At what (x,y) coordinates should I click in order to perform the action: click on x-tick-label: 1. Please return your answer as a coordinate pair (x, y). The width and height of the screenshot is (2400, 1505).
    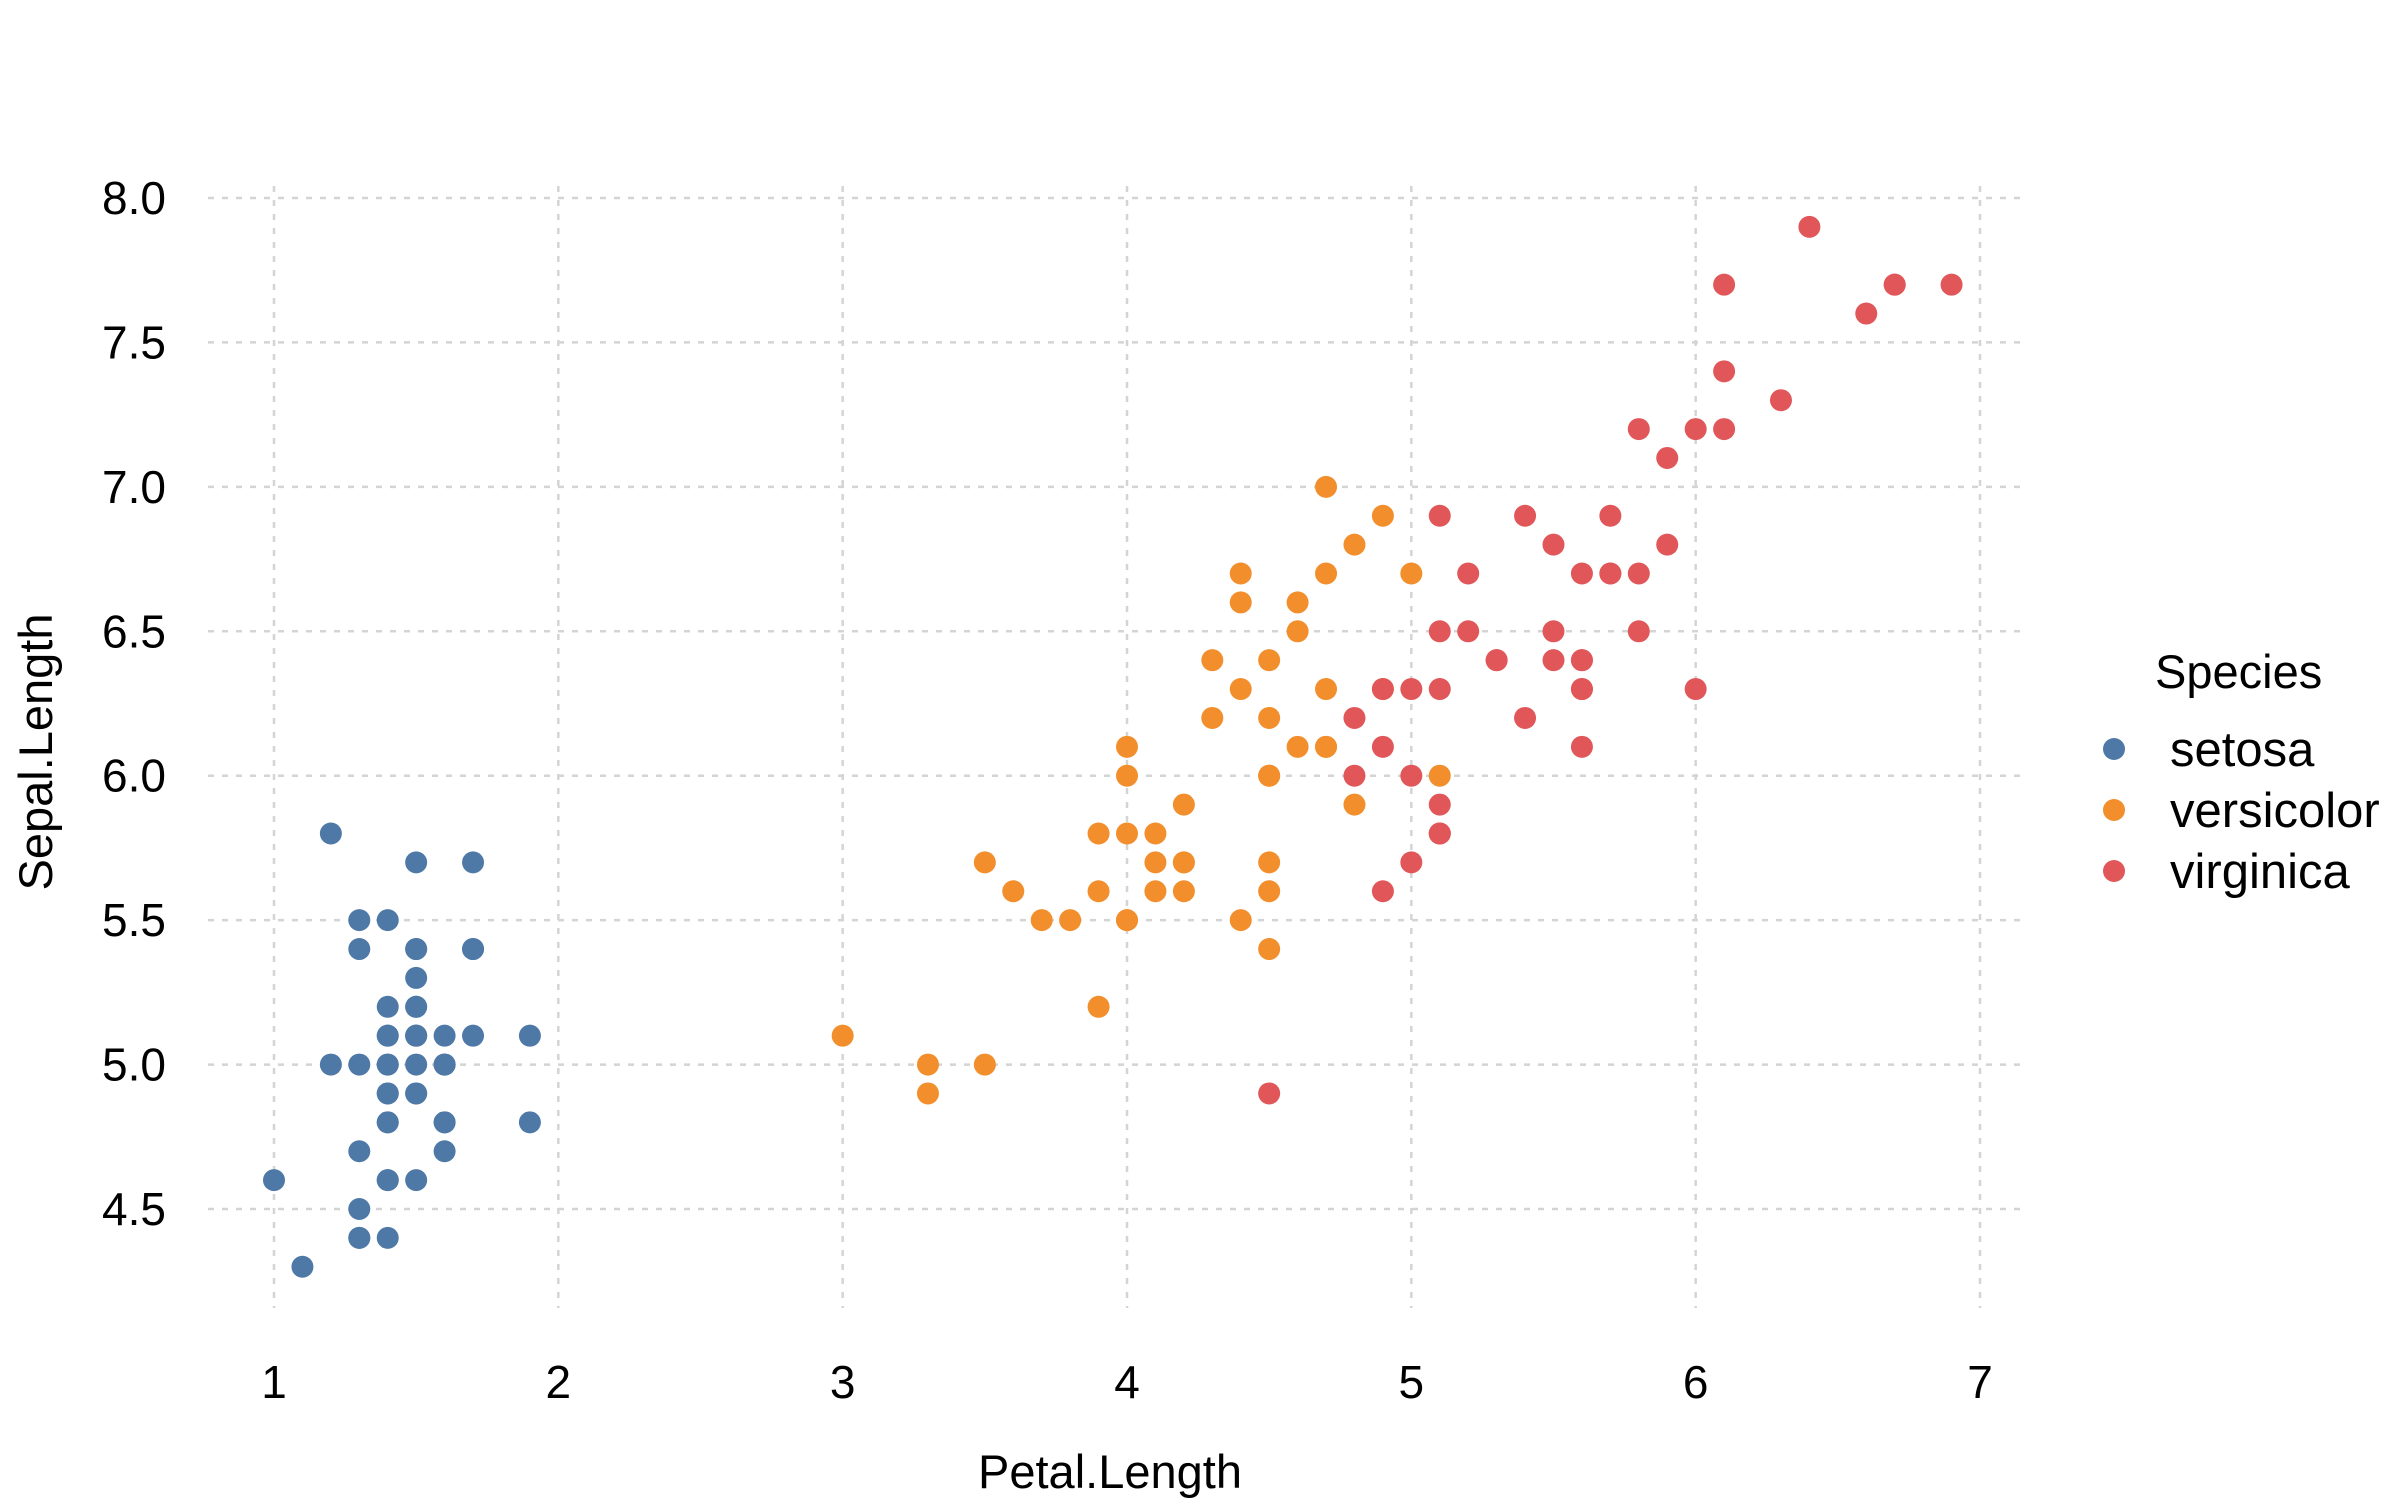
    Looking at the image, I should click on (274, 1382).